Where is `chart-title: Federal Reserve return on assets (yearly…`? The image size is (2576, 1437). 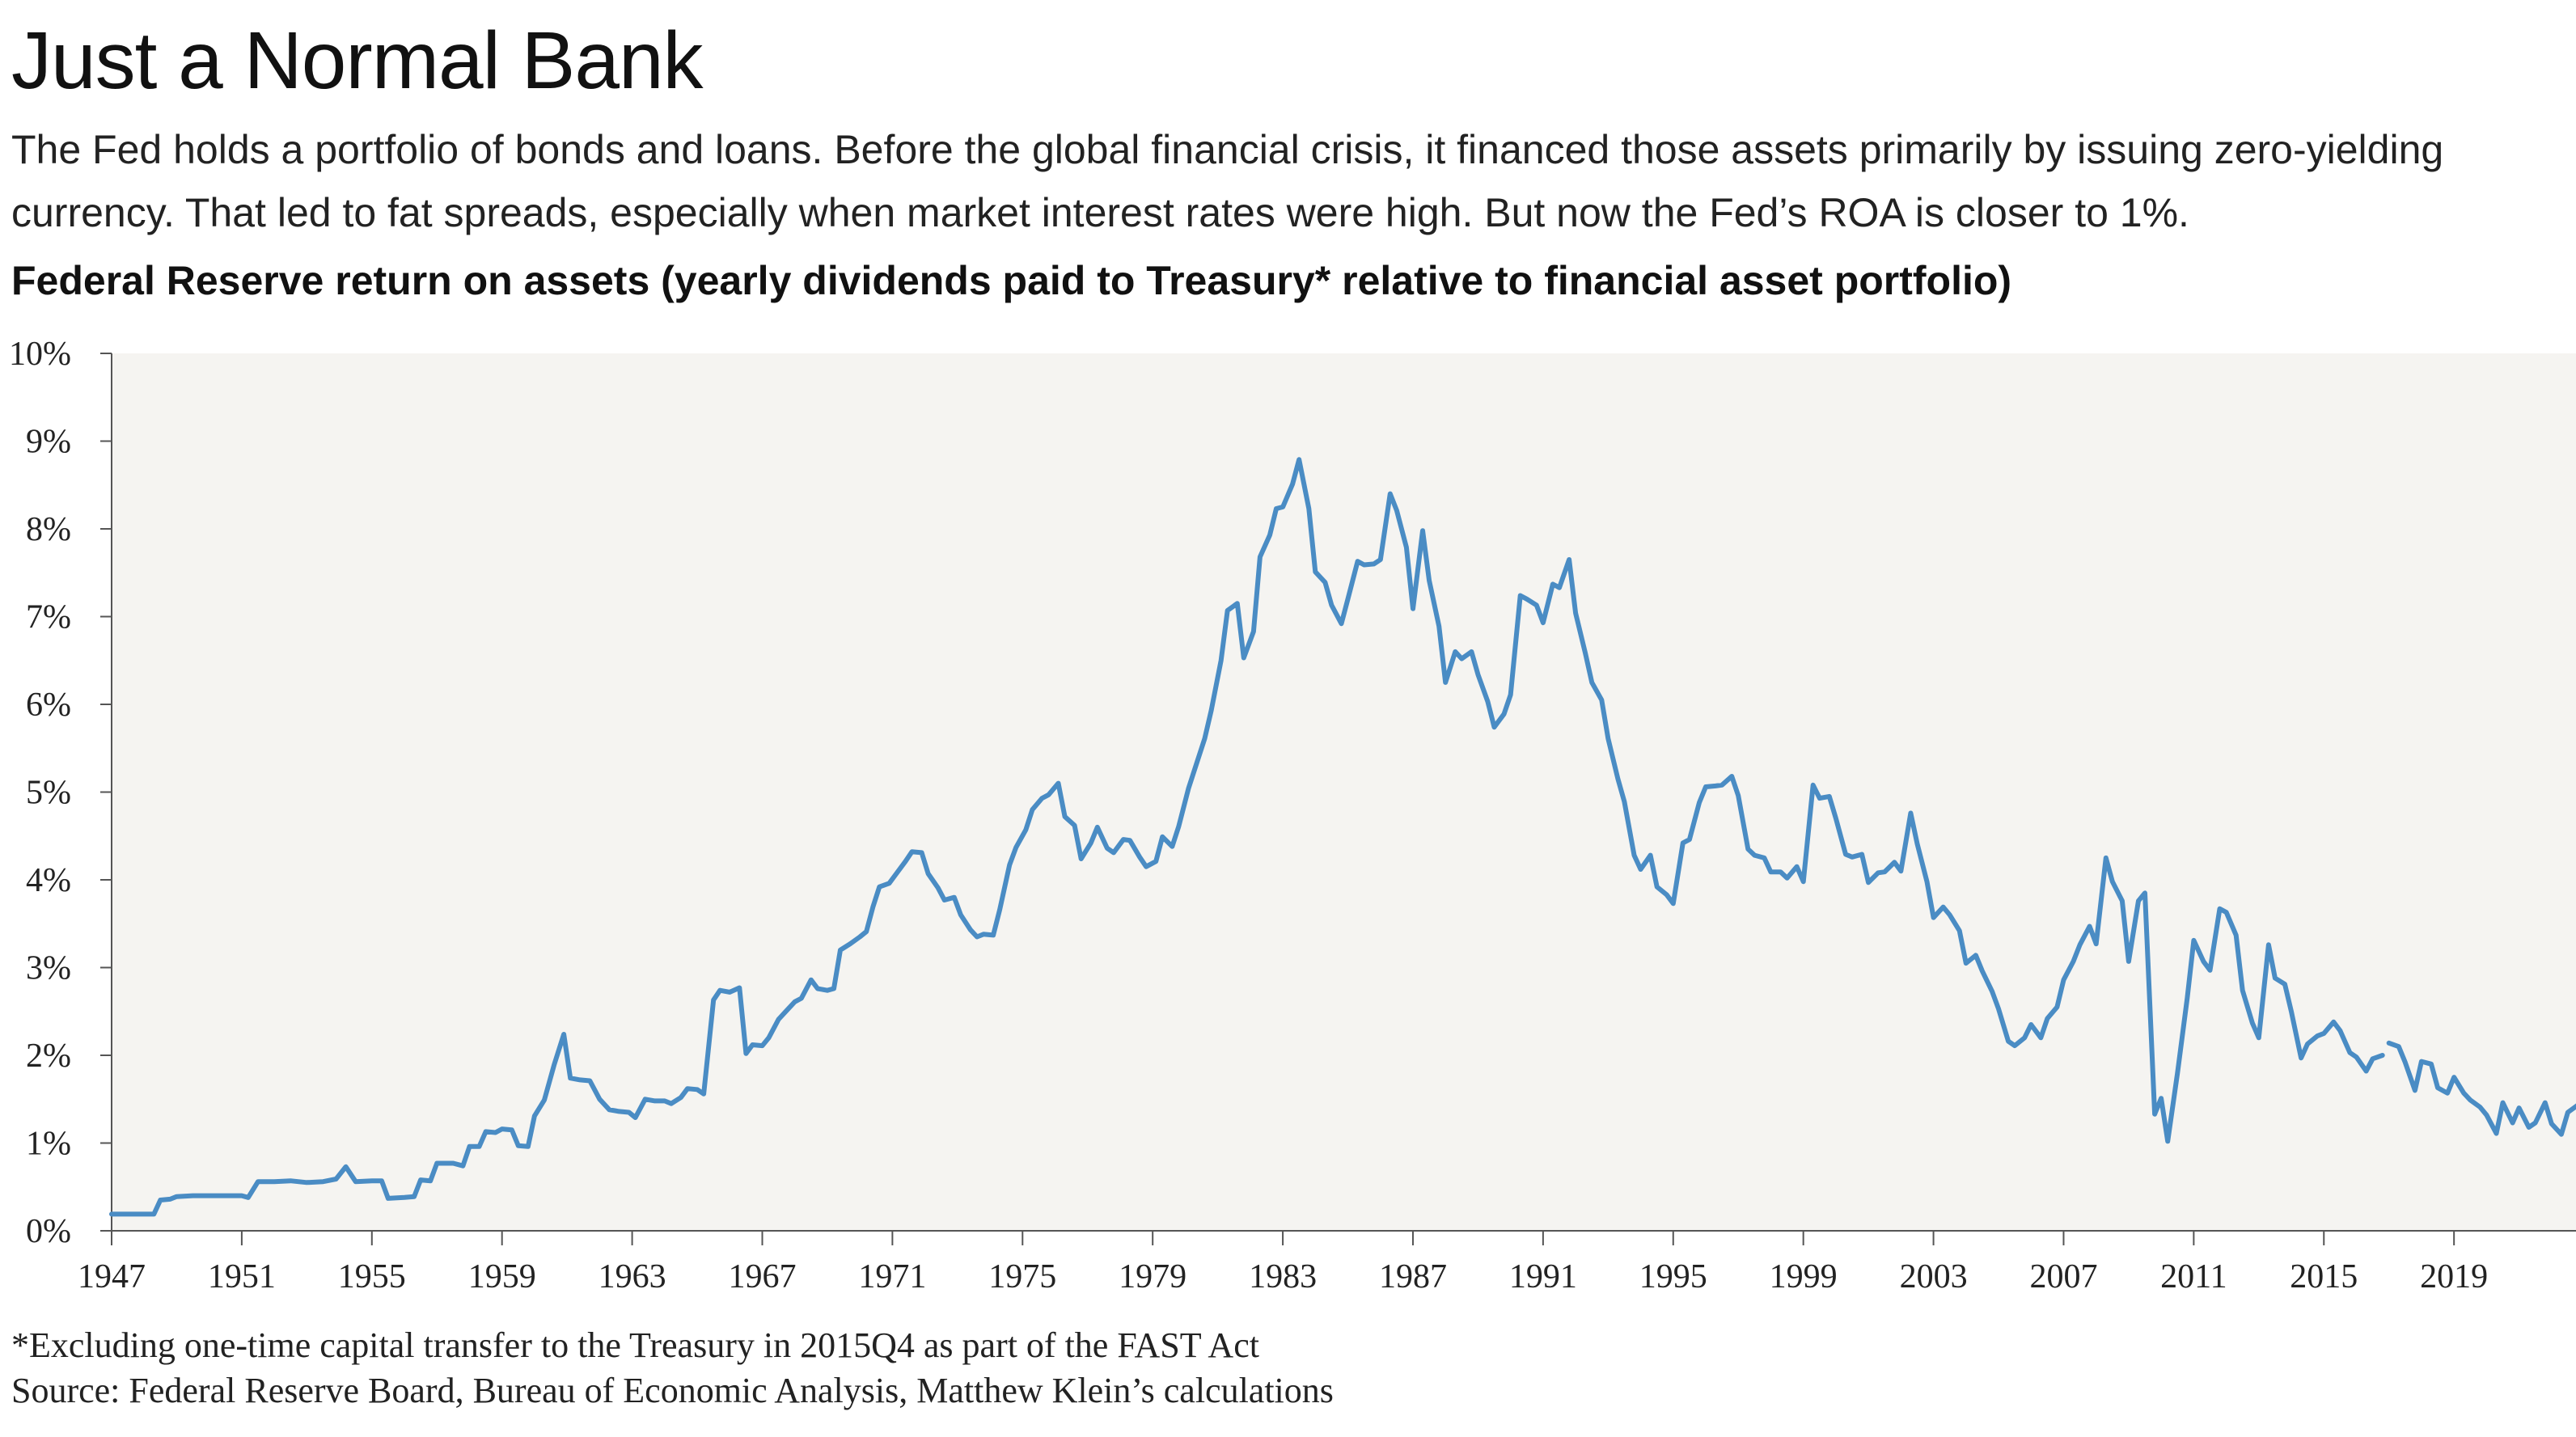 chart-title: Federal Reserve return on assets (yearly… is located at coordinates (1012, 280).